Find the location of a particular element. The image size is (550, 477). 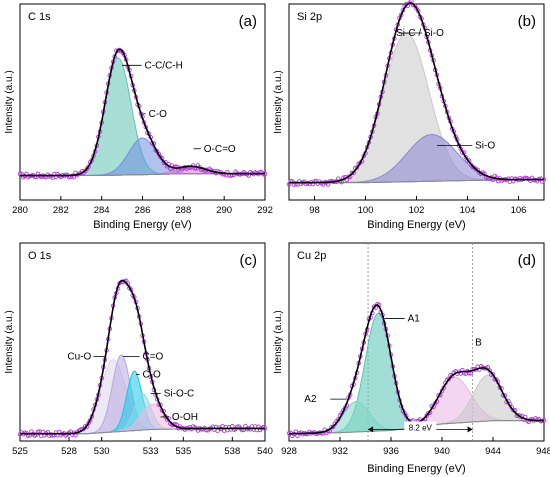

x-tick-label: 292 is located at coordinates (265, 210).